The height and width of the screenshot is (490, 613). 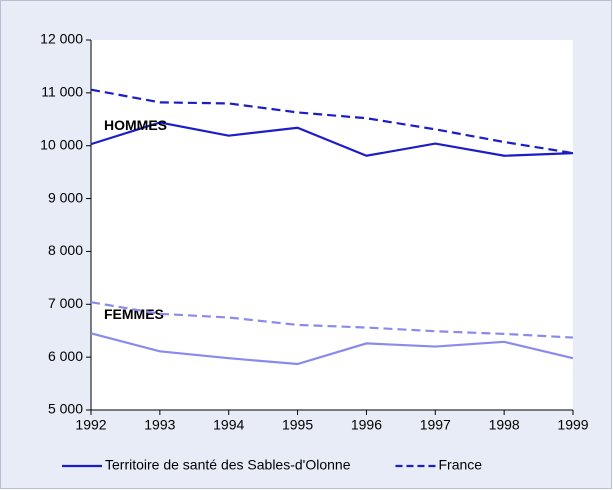 What do you see at coordinates (366, 425) in the screenshot?
I see `x-tick-label: 1996` at bounding box center [366, 425].